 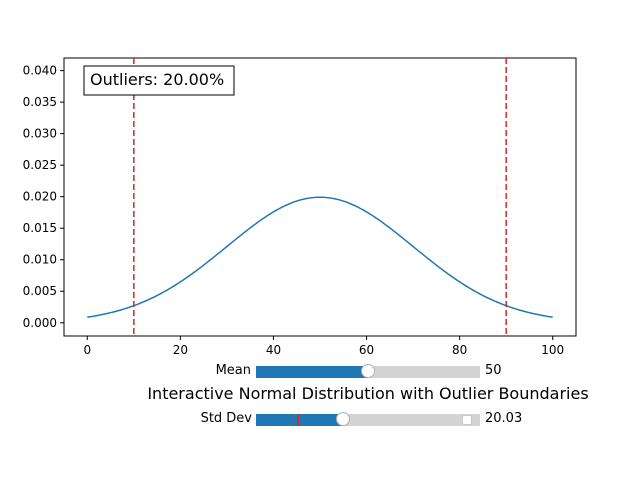 What do you see at coordinates (552, 350) in the screenshot?
I see `x-tick-label: 100` at bounding box center [552, 350].